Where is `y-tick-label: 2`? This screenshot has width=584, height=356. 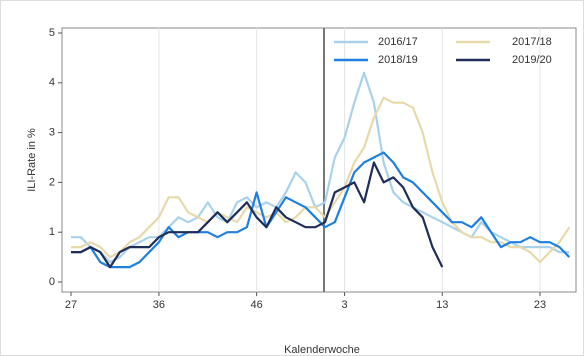
y-tick-label: 2 is located at coordinates (52, 182).